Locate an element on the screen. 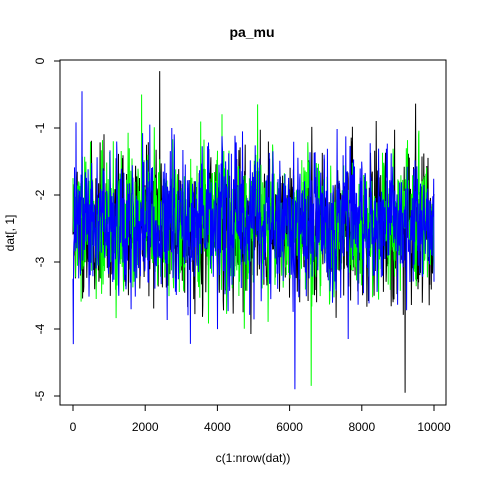 The width and height of the screenshot is (480, 480). y-tick-label: -4 is located at coordinates (40, 328).